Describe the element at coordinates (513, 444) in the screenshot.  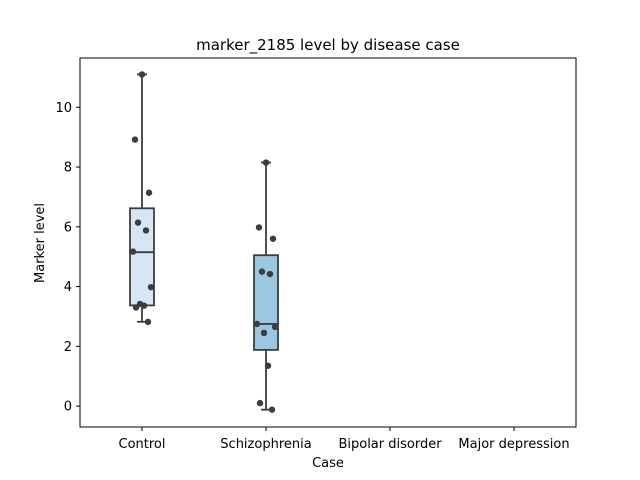
I see `x-tick-label: Major depression` at that location.